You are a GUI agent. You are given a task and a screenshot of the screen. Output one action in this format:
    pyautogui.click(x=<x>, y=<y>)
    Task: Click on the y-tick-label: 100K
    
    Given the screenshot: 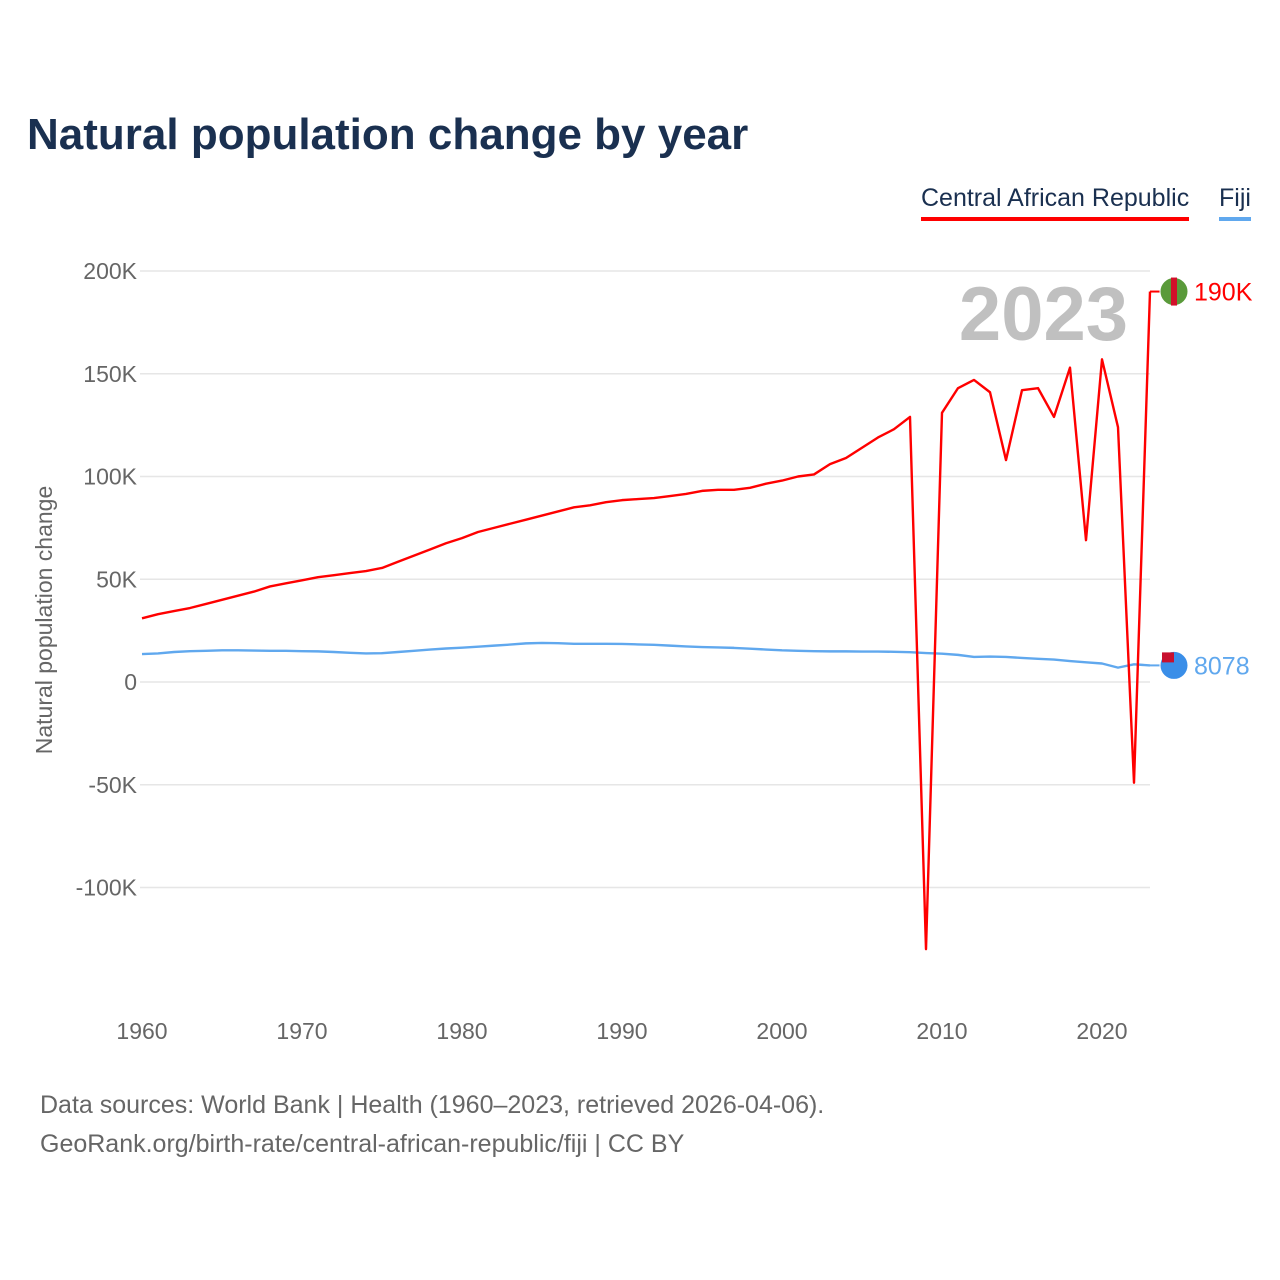 What is the action you would take?
    pyautogui.click(x=110, y=477)
    